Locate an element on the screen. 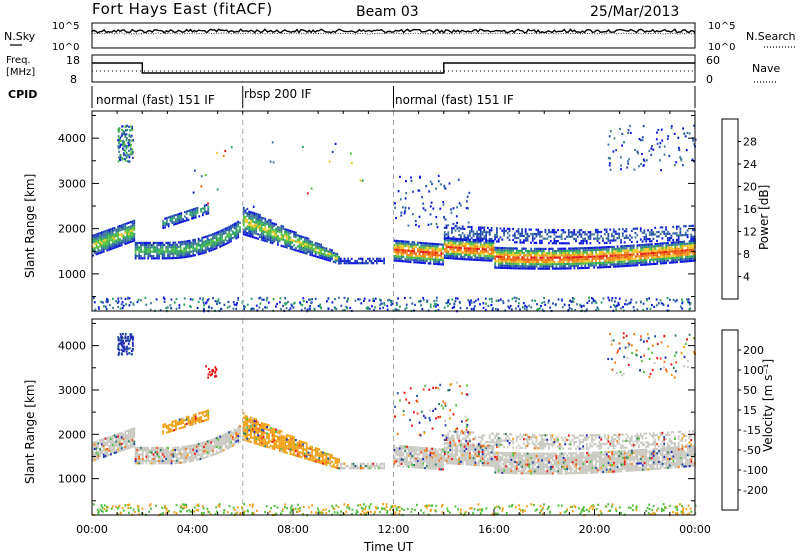  date-title: 25/Mar/2013 is located at coordinates (634, 12).